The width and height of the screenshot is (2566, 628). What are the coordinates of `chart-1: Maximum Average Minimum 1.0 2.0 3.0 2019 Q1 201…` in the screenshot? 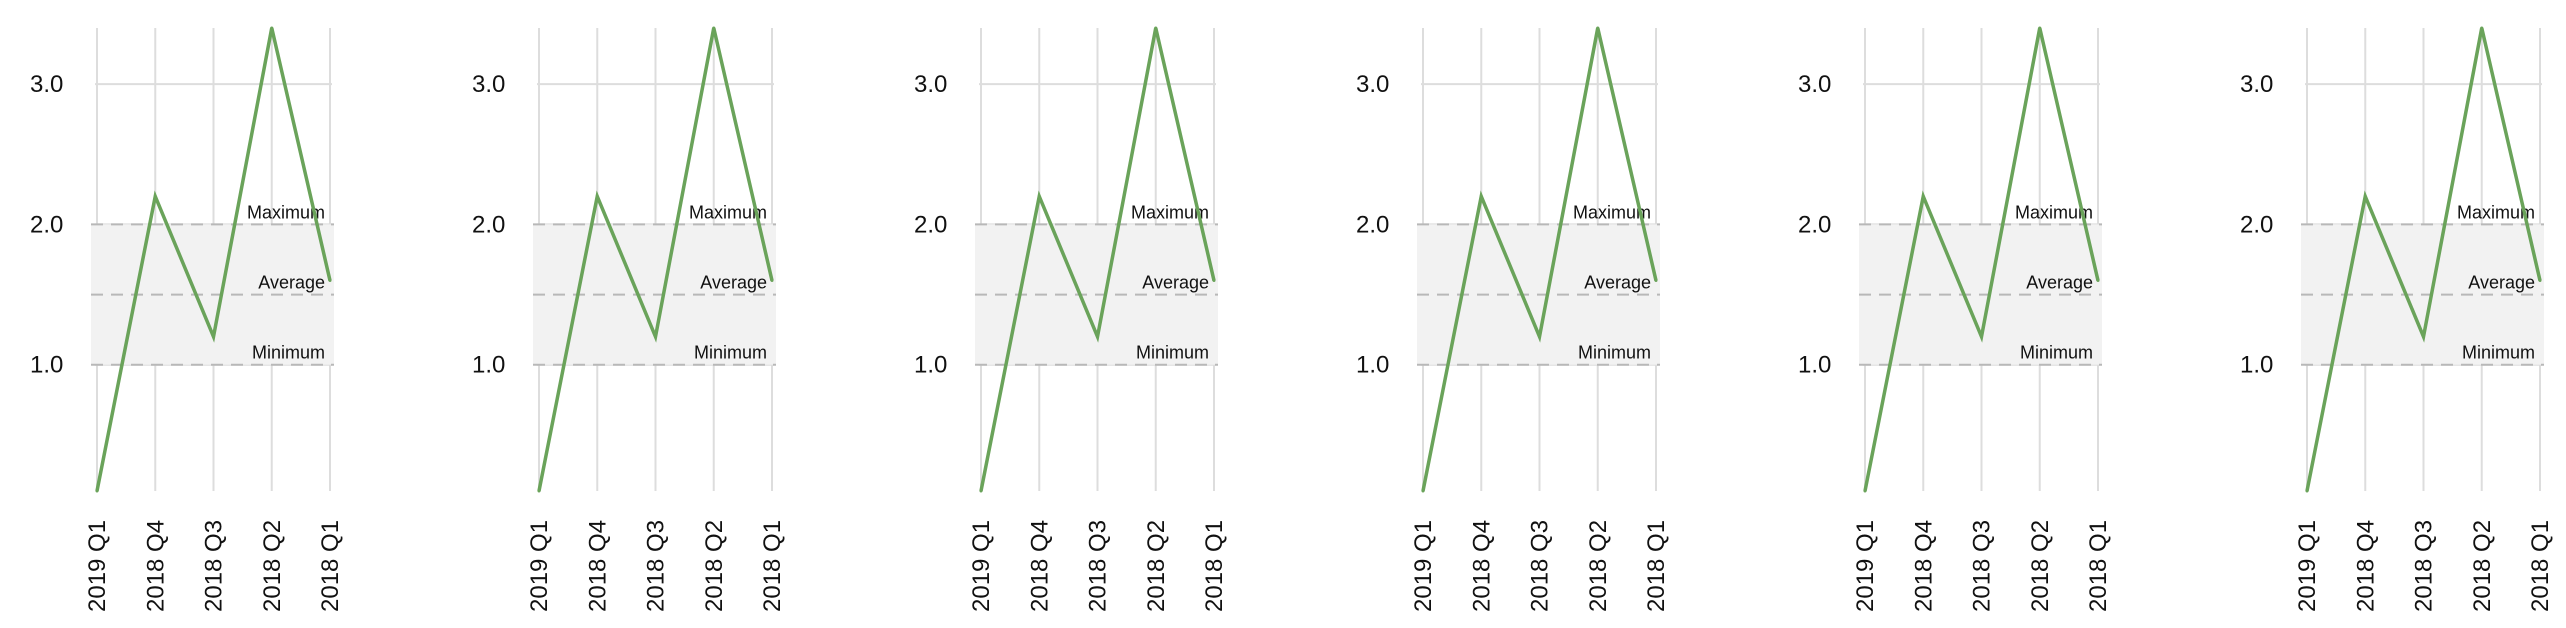 It's located at (187, 319).